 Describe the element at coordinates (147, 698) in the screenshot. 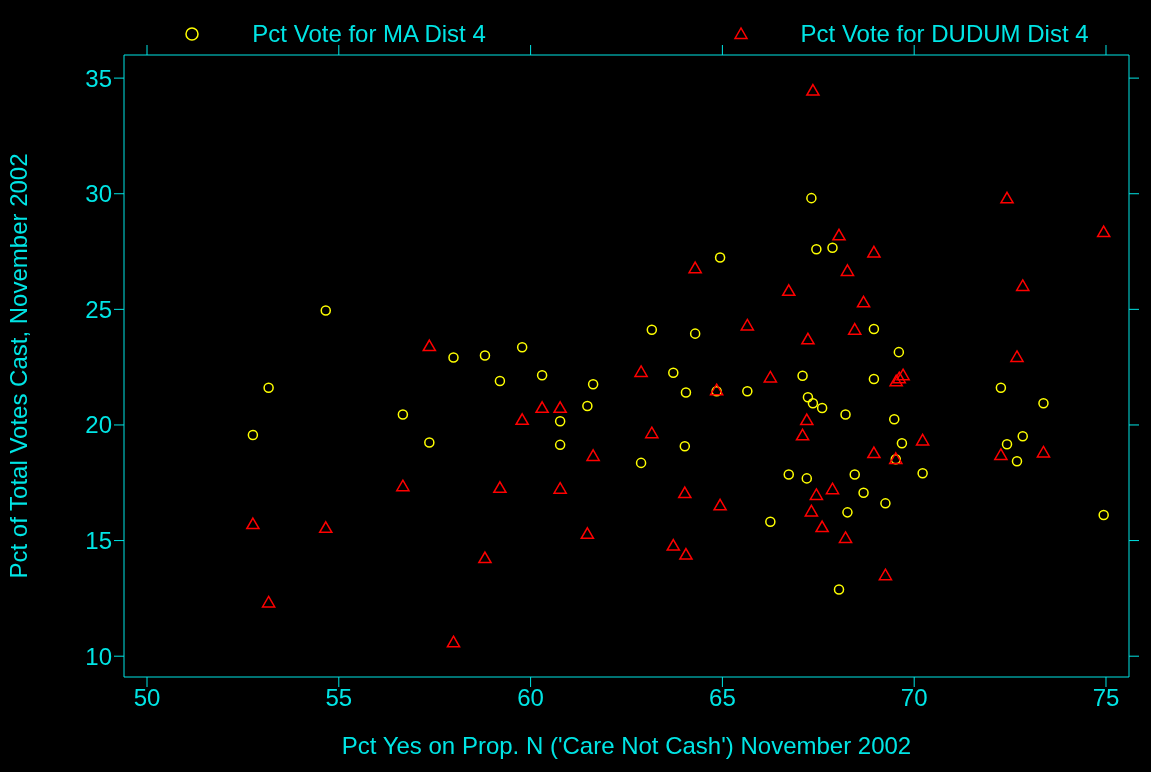

I see `x-tick-label: 50` at that location.